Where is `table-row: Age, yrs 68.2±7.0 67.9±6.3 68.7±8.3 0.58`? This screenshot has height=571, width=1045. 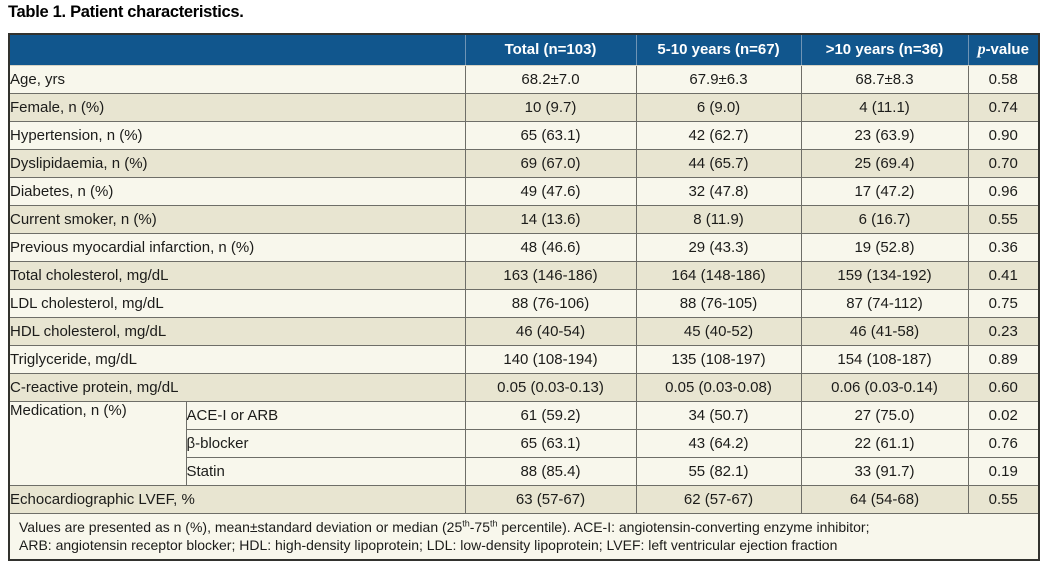
table-row: Age, yrs 68.2±7.0 67.9±6.3 68.7±8.3 0.58 is located at coordinates (524, 79).